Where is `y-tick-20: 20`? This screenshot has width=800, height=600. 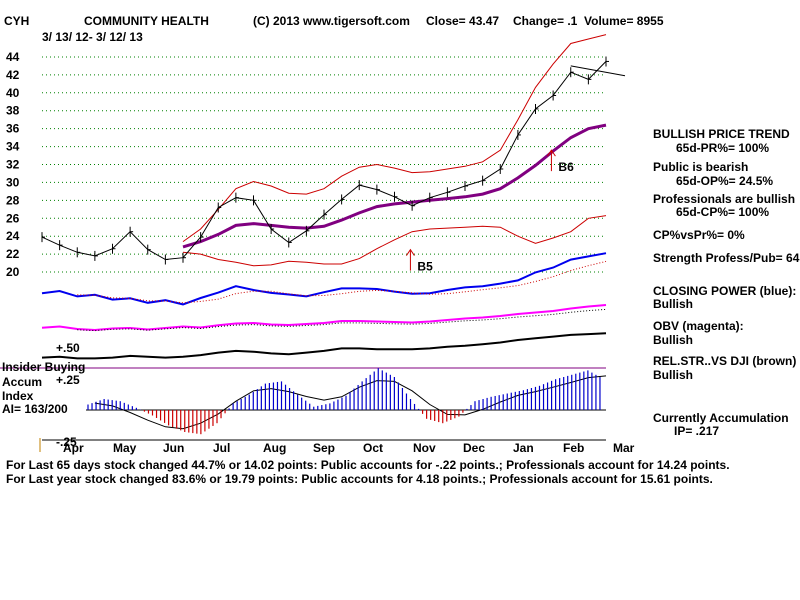
y-tick-20: 20 is located at coordinates (13, 272).